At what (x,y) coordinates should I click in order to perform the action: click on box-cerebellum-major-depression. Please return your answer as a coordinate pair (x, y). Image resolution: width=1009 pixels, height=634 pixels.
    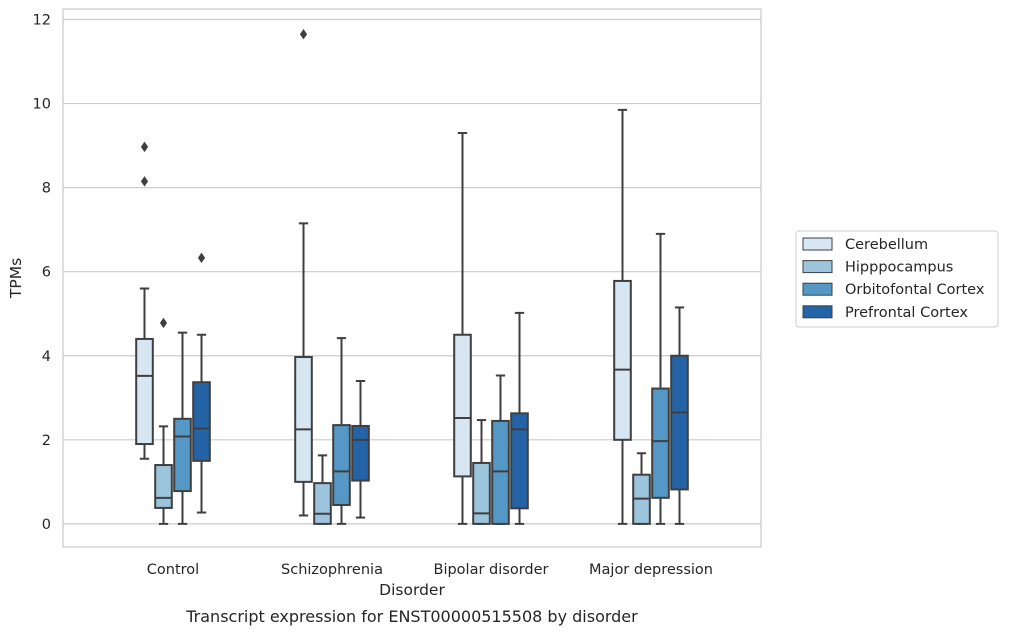
    Looking at the image, I should click on (622, 316).